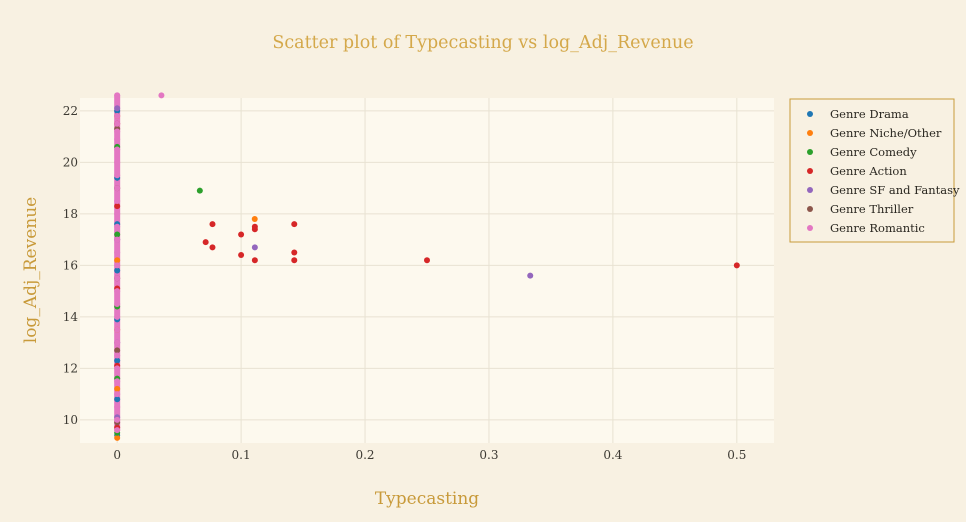 This screenshot has height=522, width=966. Describe the element at coordinates (241, 455) in the screenshot. I see `x-tick-label: 0.1` at that location.